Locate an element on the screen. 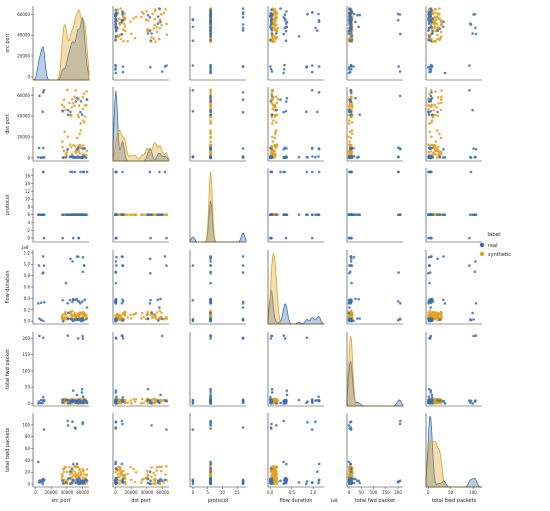 The width and height of the screenshot is (550, 511). panel-total-bwd-packets-vs-total-bwd-packets: 0 50 100 total bwd packets is located at coordinates (453, 458).